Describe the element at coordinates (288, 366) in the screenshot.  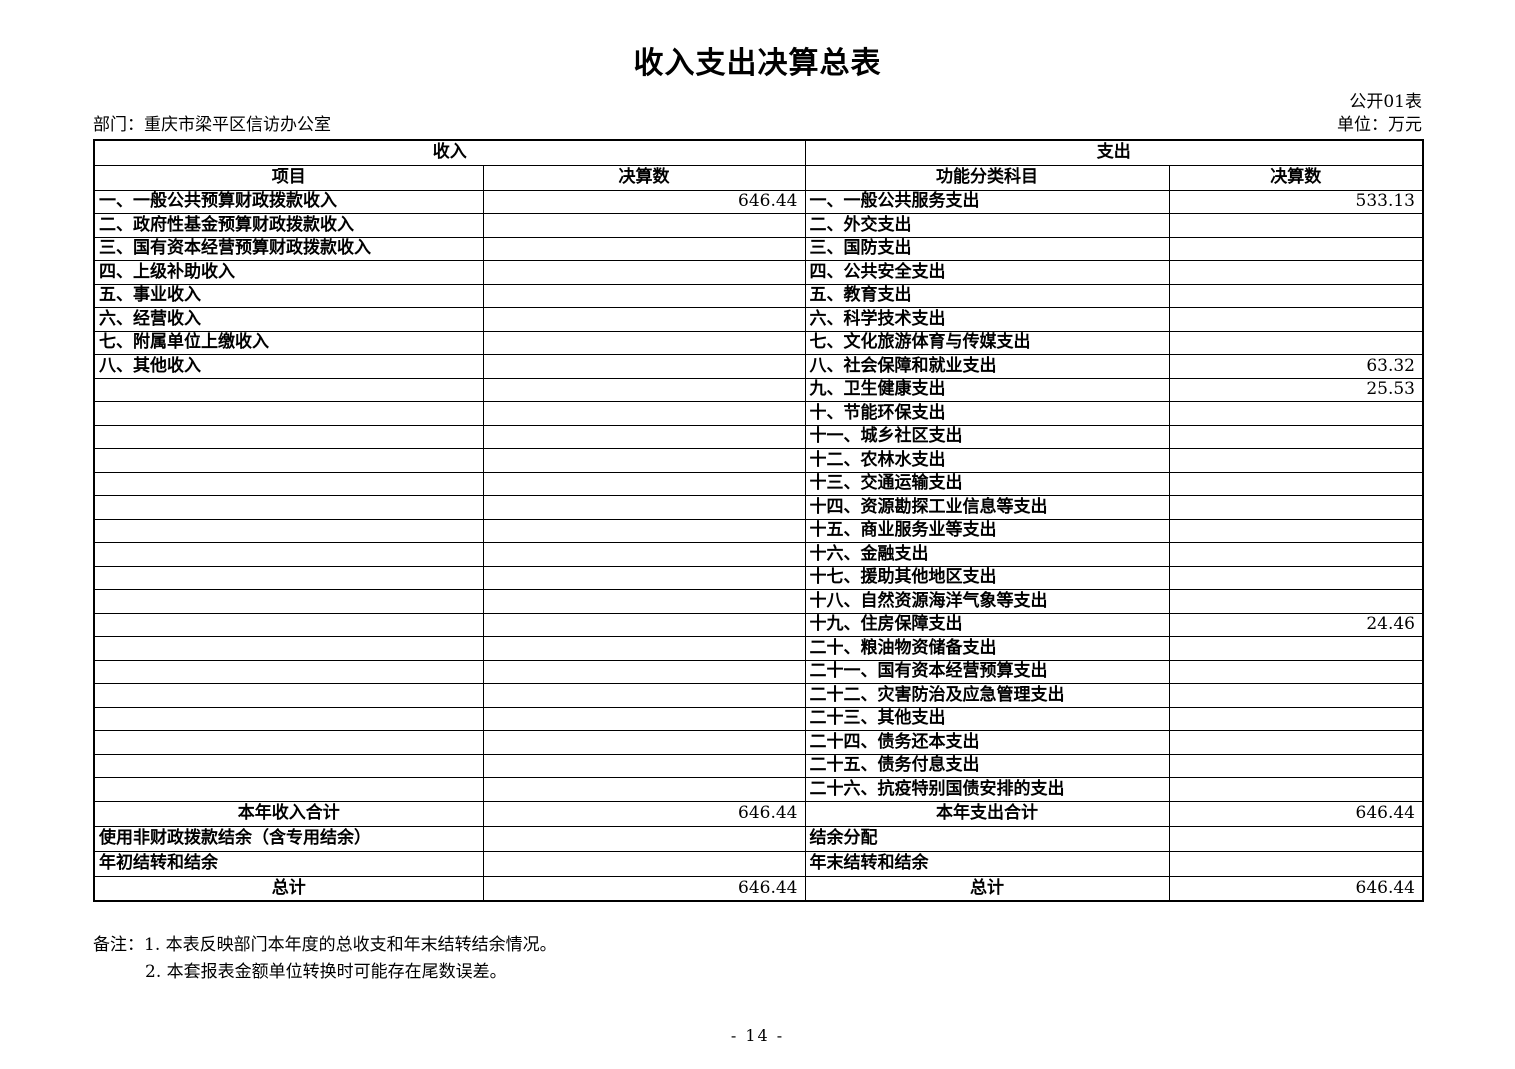
I see `income-item-cell: 八、其他收入` at that location.